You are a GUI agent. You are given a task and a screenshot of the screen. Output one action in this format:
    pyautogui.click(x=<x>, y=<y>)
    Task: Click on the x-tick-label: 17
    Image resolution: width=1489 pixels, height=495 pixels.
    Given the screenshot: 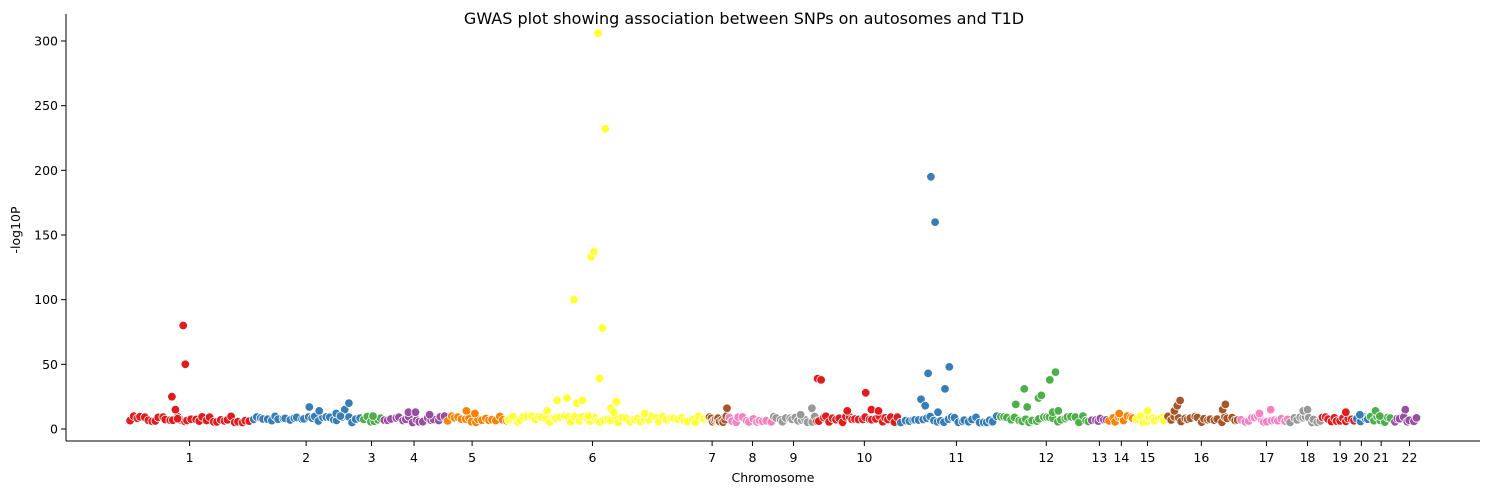 What is the action you would take?
    pyautogui.click(x=1267, y=457)
    